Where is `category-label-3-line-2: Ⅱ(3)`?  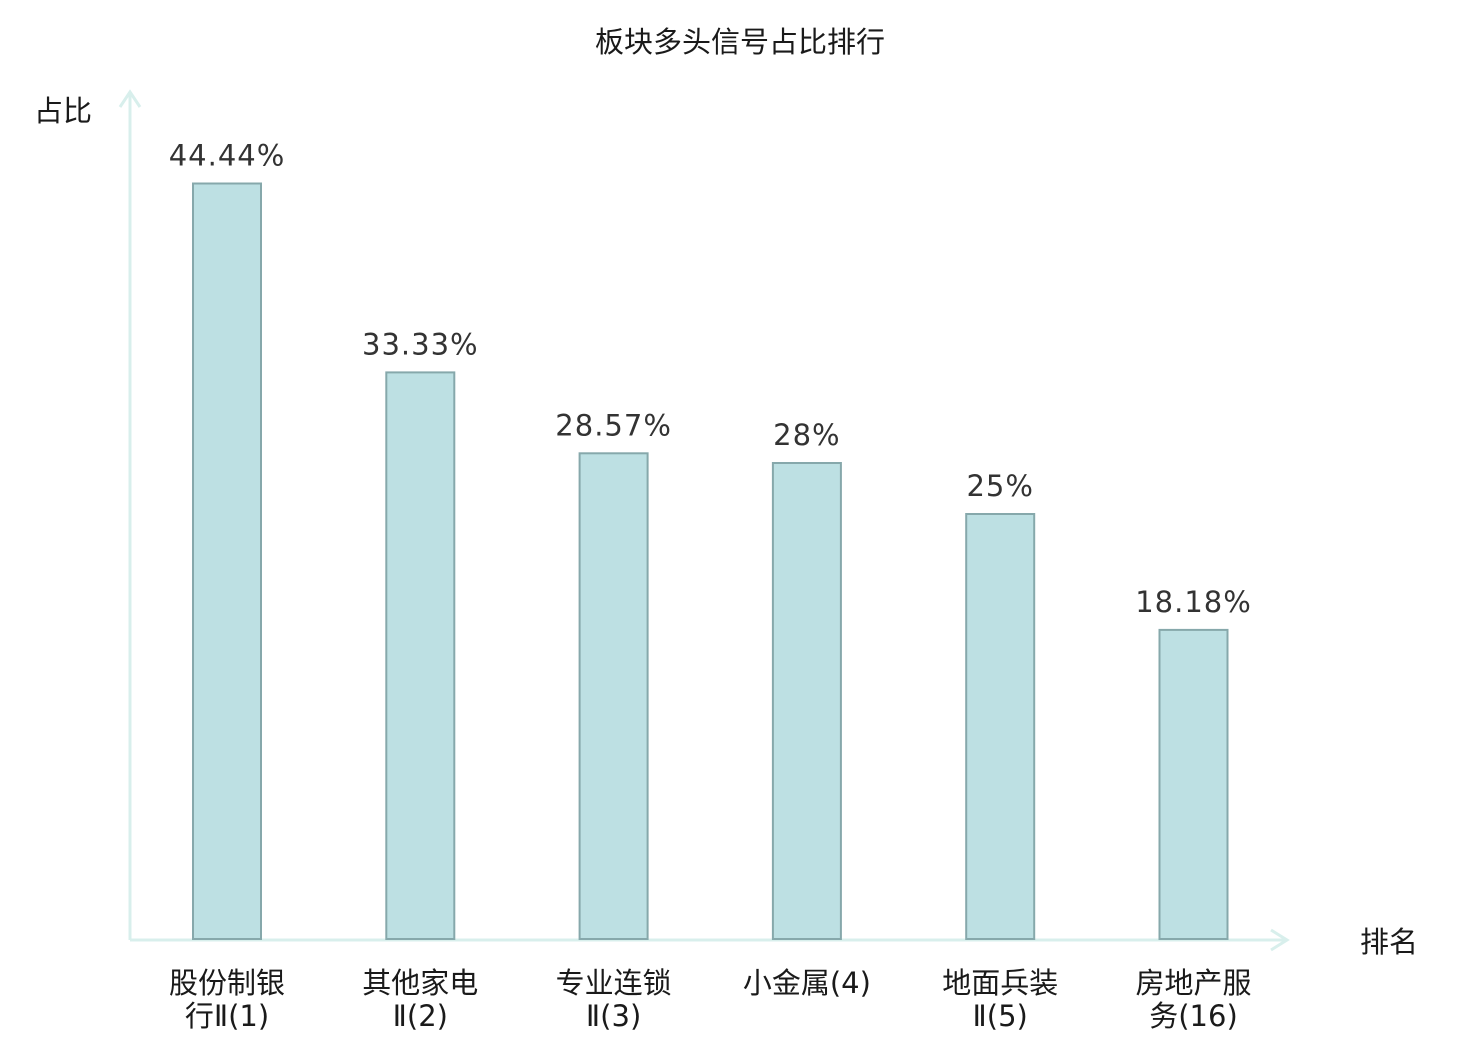
category-label-3-line-2: Ⅱ(3) is located at coordinates (613, 1016).